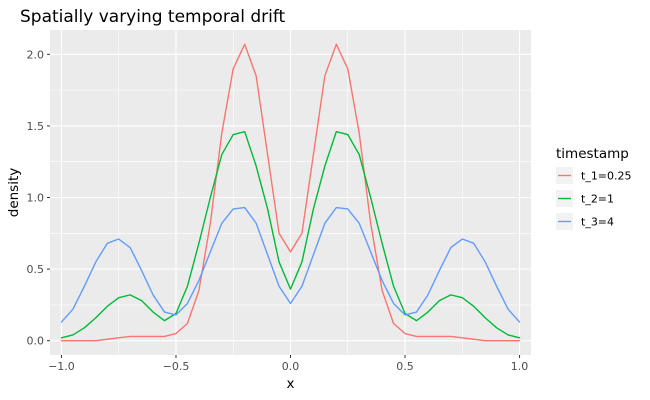  What do you see at coordinates (520, 366) in the screenshot?
I see `x-tick-label: 1.0` at bounding box center [520, 366].